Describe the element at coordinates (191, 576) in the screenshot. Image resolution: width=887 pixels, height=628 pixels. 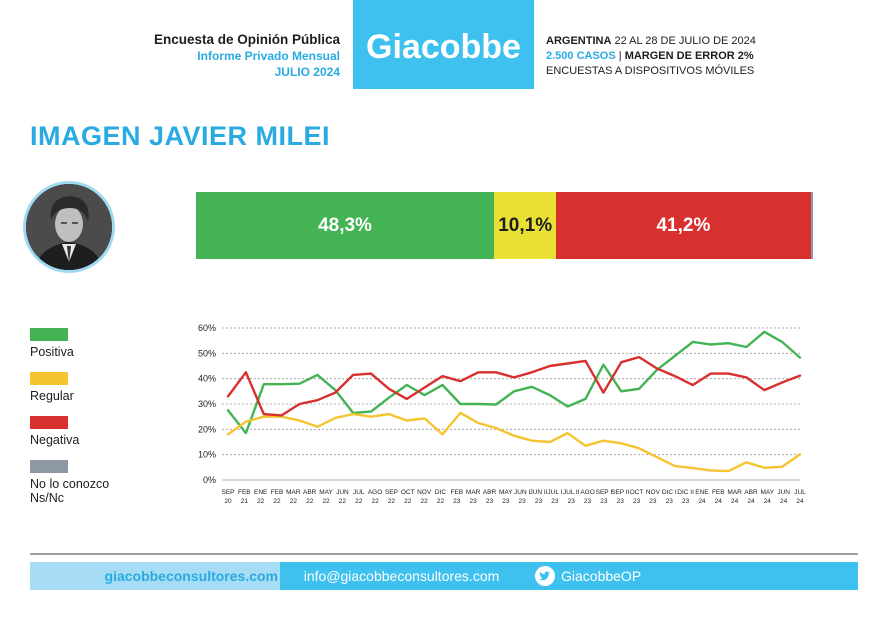
I see `website-link: giacobbeconsultores.com` at that location.